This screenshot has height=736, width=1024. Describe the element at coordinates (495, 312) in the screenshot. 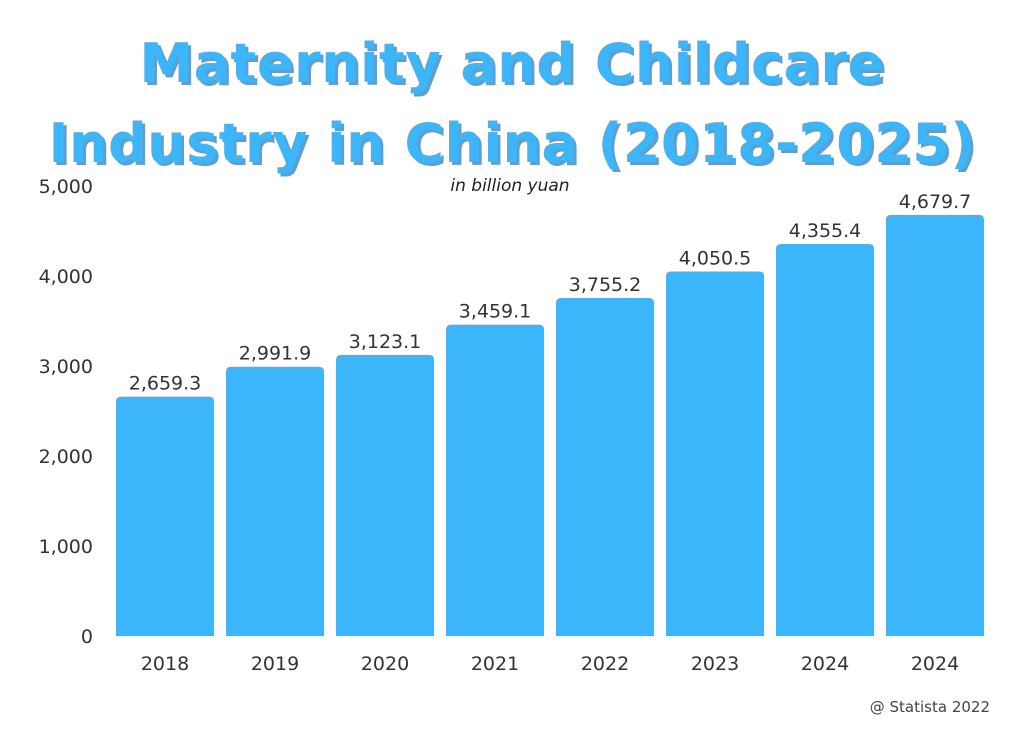

I see `data-label: 3,459.1` at that location.